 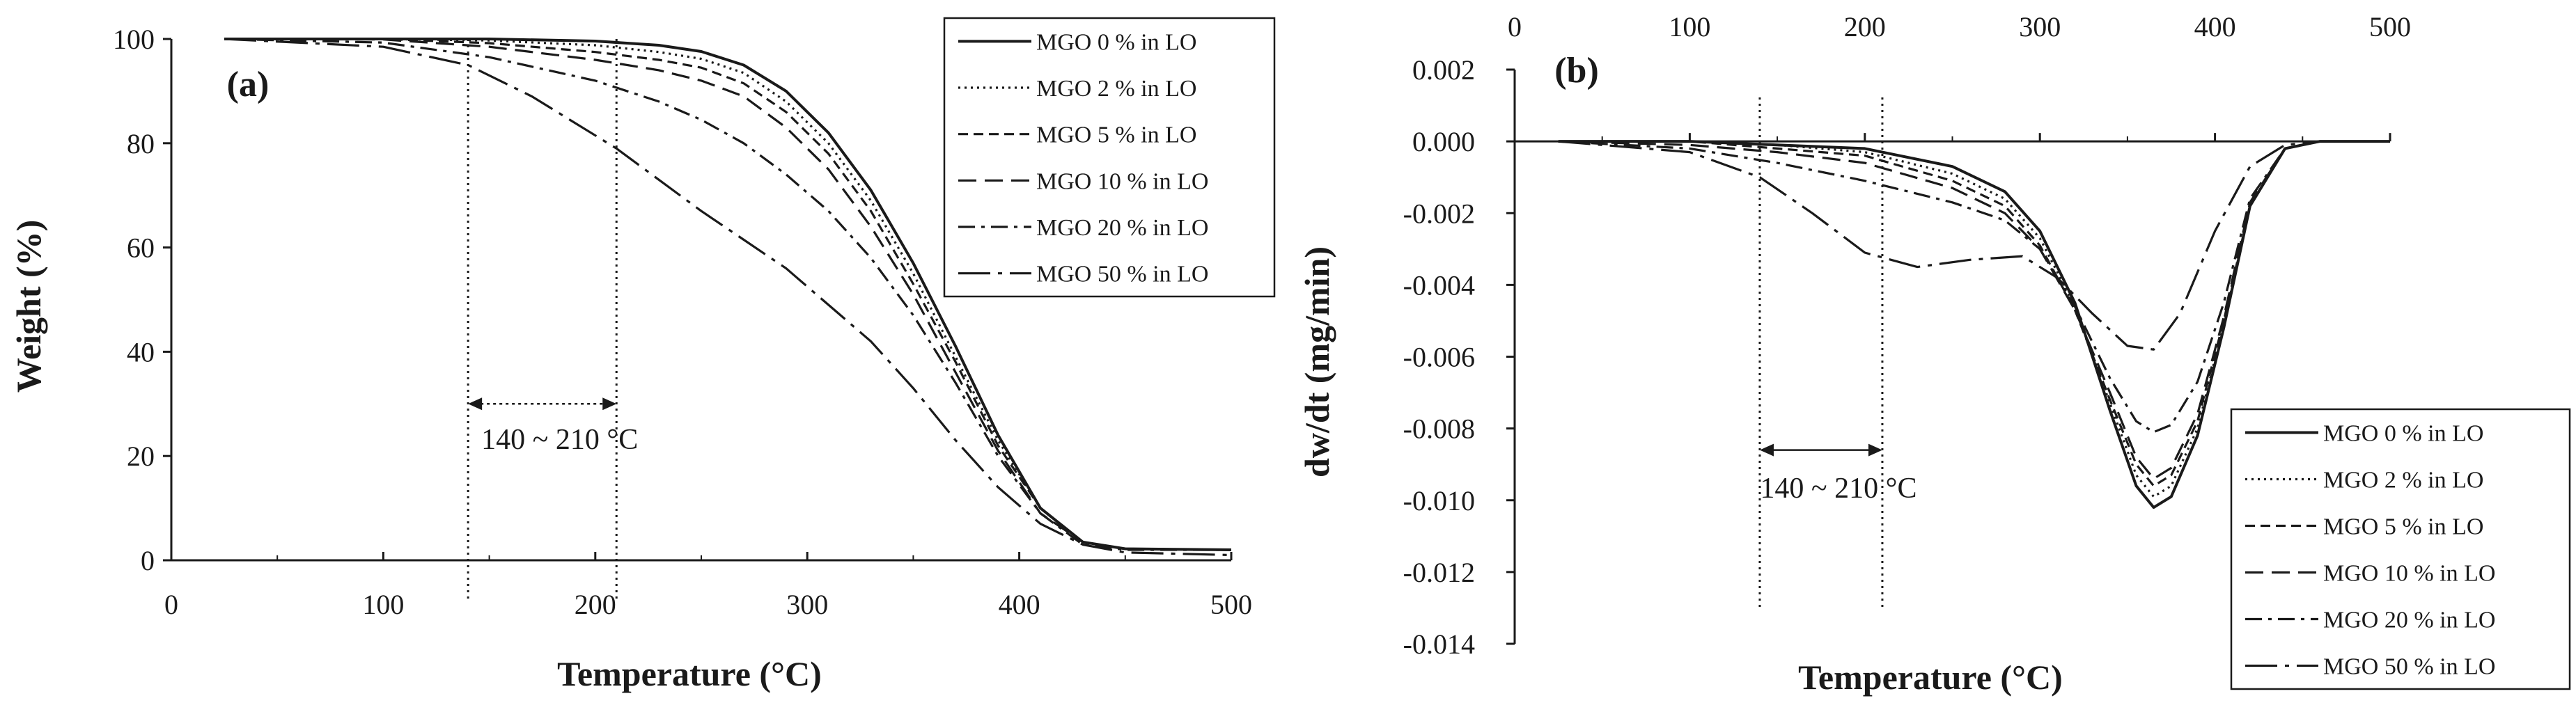 What do you see at coordinates (1443, 141) in the screenshot?
I see `y-tick-label: 0.000` at bounding box center [1443, 141].